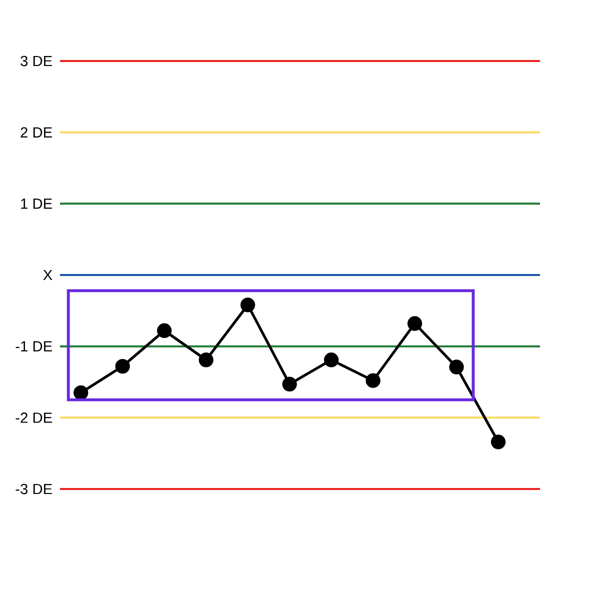 Image resolution: width=600 pixels, height=600 pixels. What do you see at coordinates (36, 203) in the screenshot?
I see `y-tick-label: 1 DE` at bounding box center [36, 203].